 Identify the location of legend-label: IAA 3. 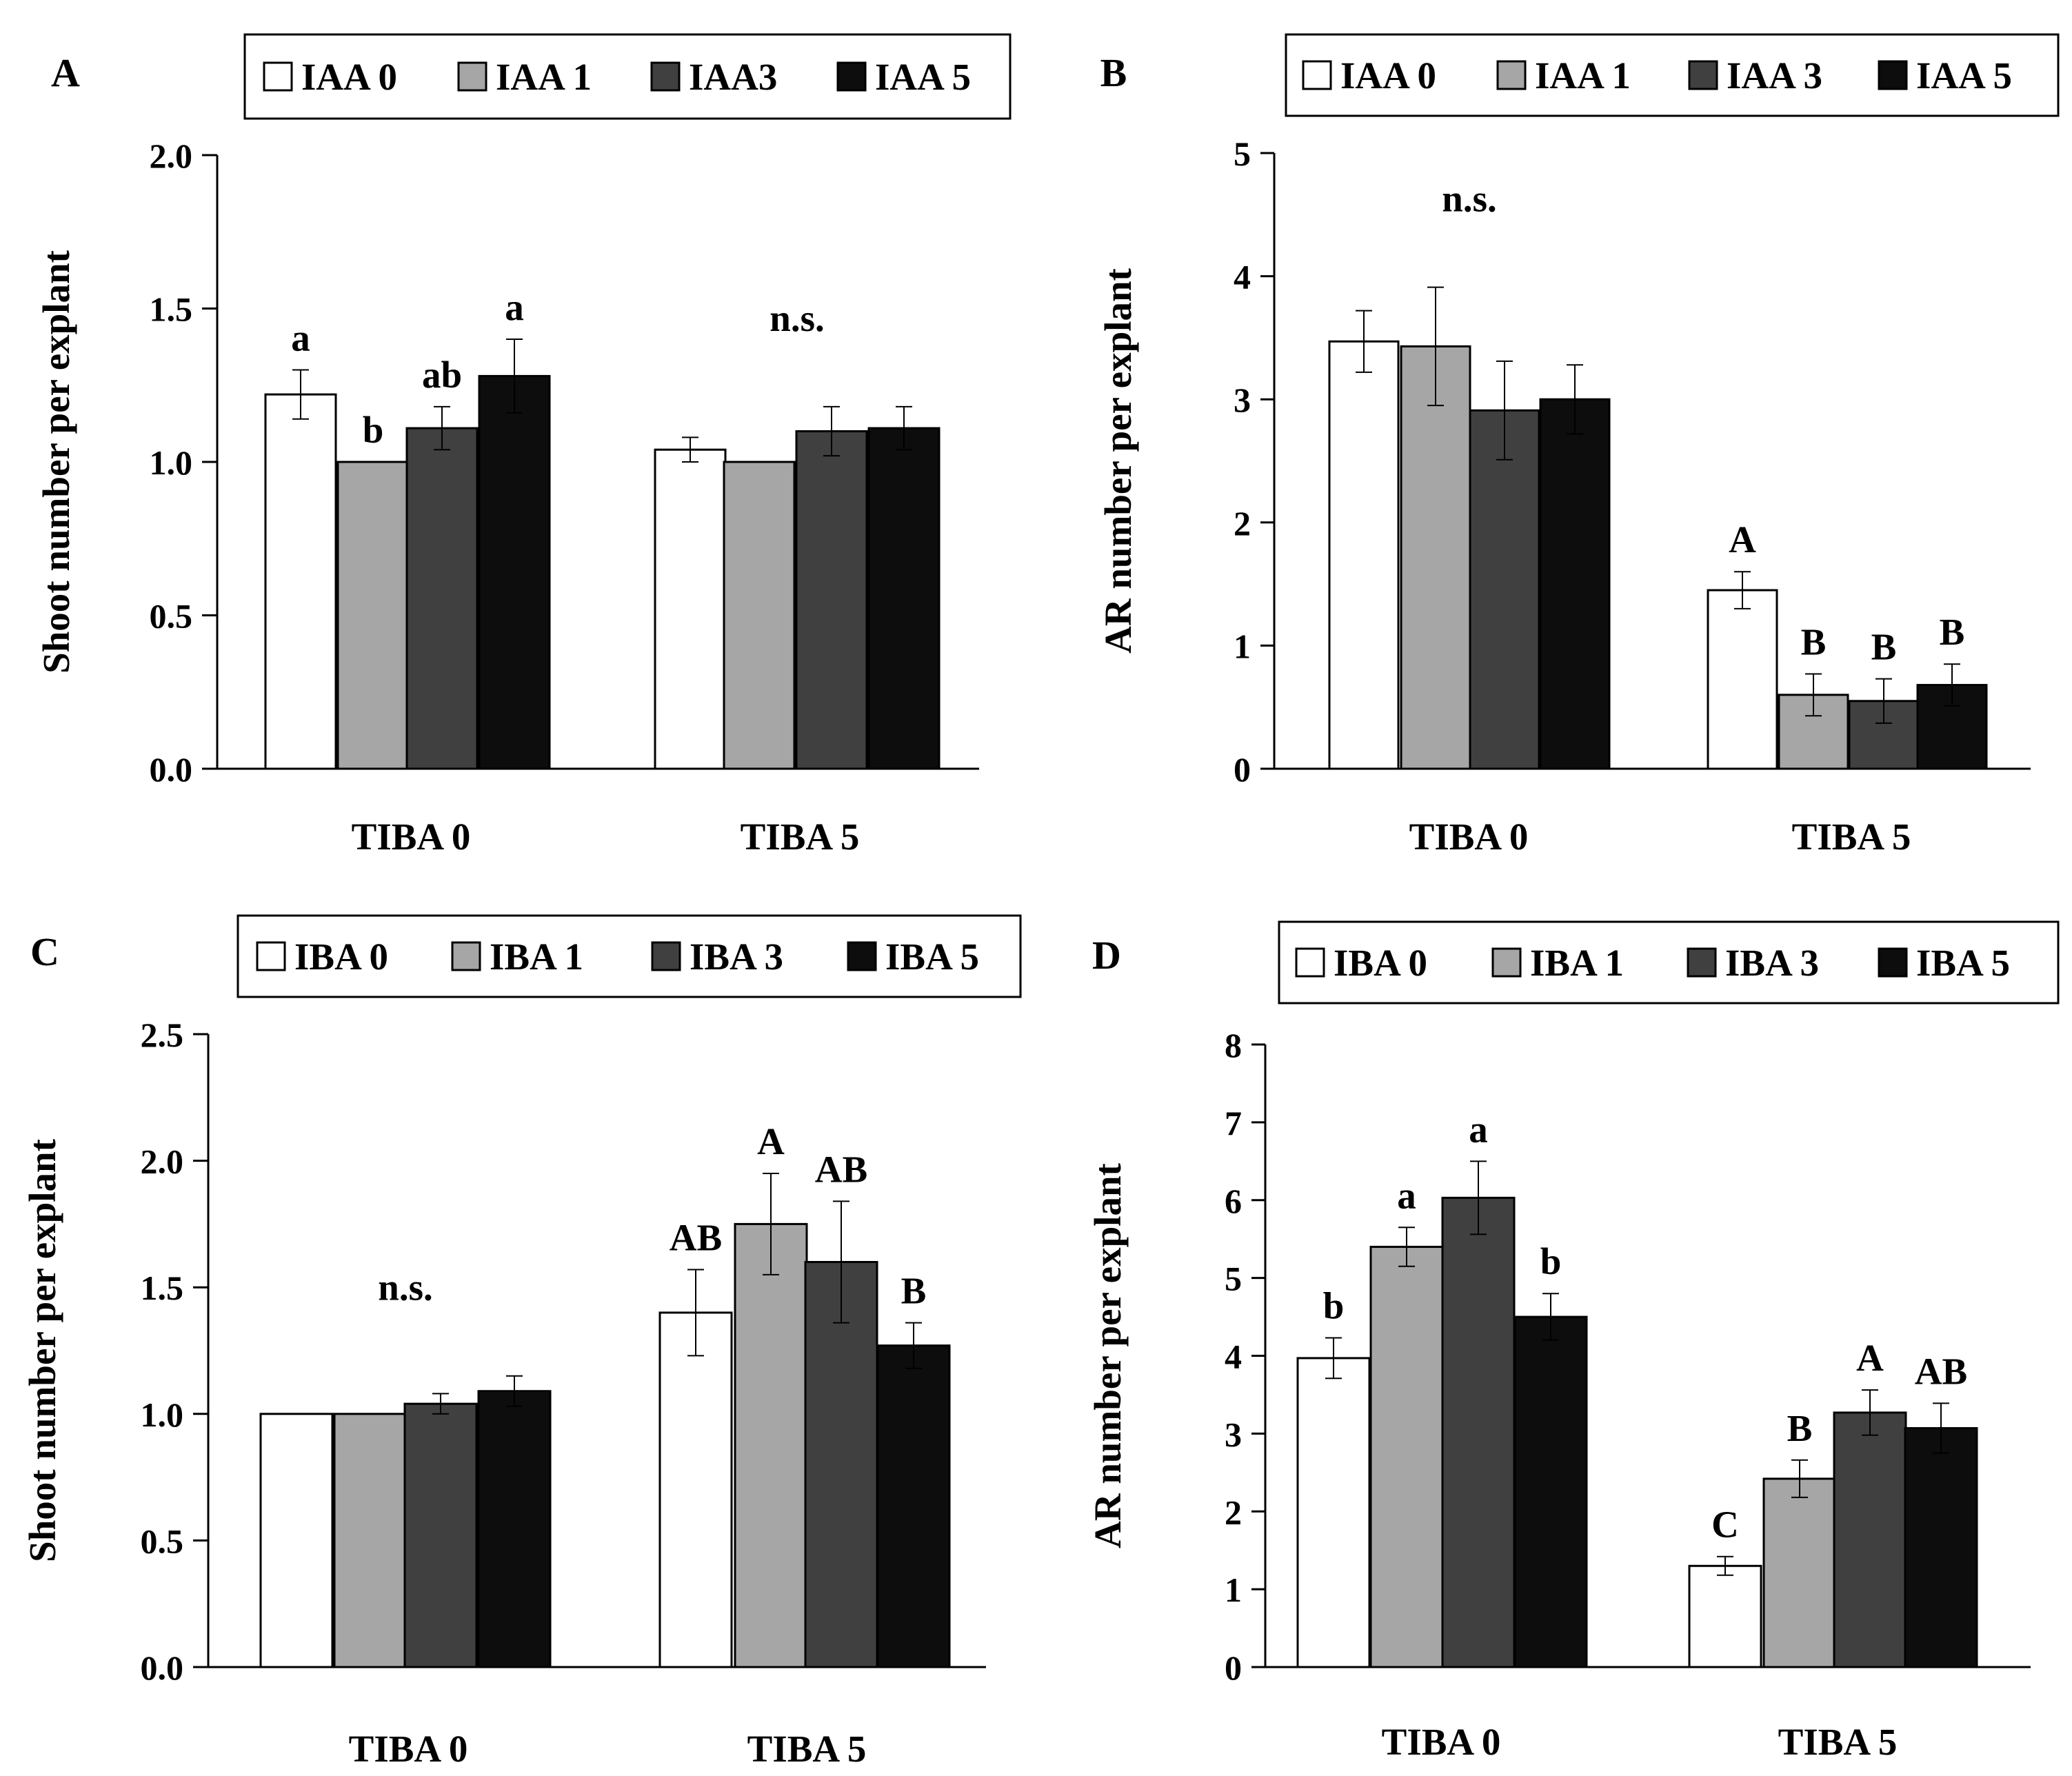
(1774, 75).